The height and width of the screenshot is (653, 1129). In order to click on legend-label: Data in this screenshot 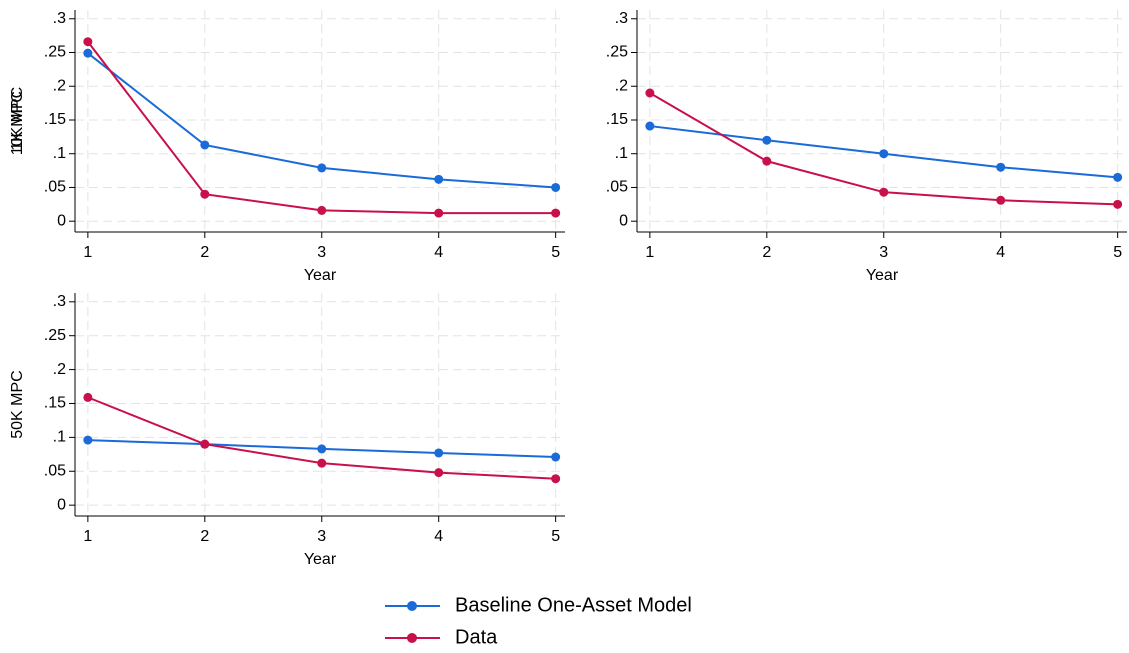, I will do `click(476, 637)`.